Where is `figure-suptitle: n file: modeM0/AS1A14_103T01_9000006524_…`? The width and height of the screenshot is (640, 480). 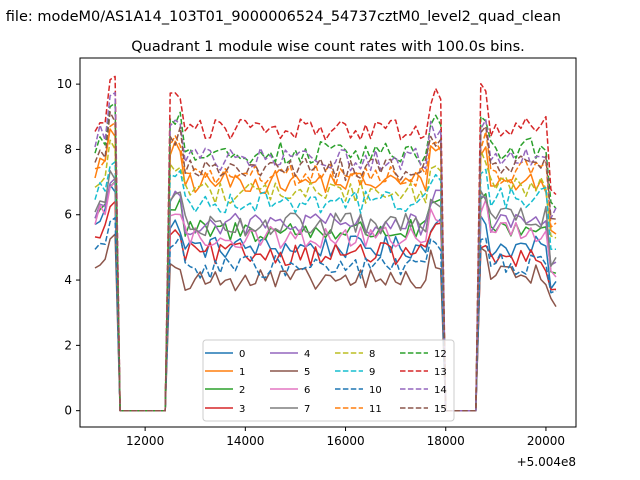 figure-suptitle: n file: modeM0/AS1A14_103T01_9000006524_… is located at coordinates (280, 17).